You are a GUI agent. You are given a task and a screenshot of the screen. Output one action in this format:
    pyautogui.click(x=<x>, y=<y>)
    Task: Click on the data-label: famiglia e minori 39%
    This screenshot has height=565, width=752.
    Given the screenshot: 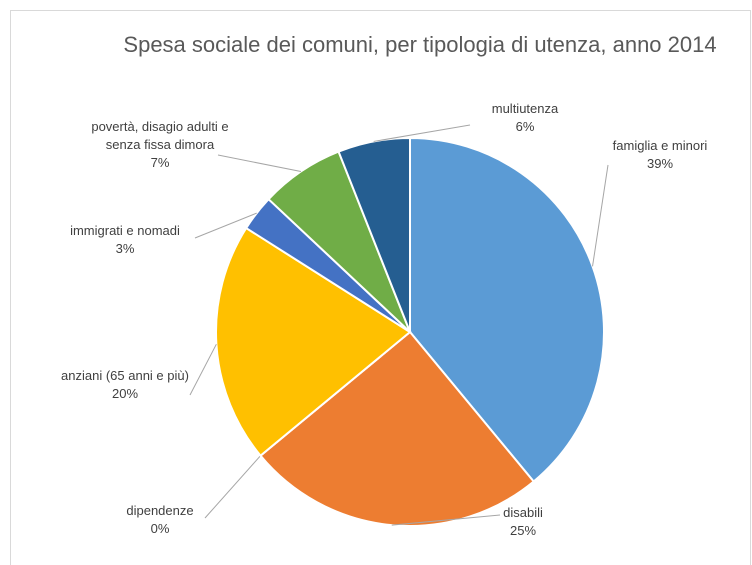 What is the action you would take?
    pyautogui.click(x=660, y=155)
    